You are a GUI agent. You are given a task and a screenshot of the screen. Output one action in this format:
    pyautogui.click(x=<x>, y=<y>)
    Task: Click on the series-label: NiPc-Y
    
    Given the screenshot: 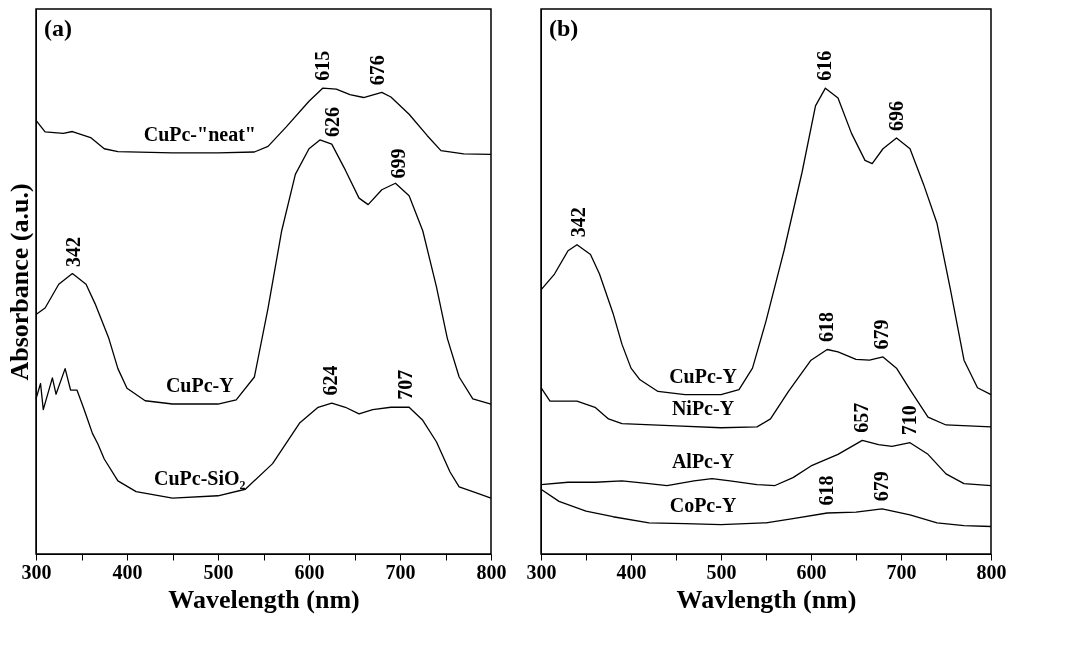 What is the action you would take?
    pyautogui.click(x=703, y=408)
    